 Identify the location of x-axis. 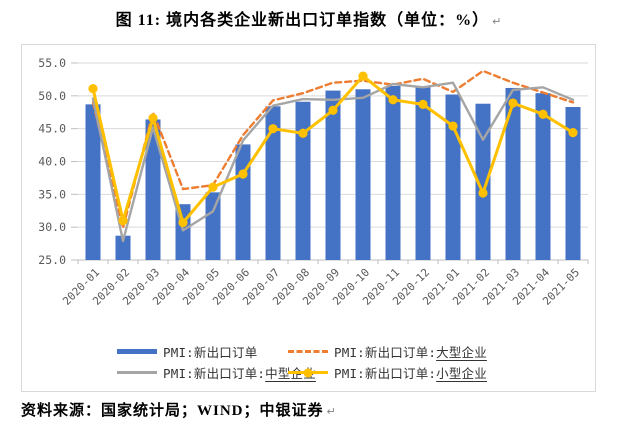
(333, 261).